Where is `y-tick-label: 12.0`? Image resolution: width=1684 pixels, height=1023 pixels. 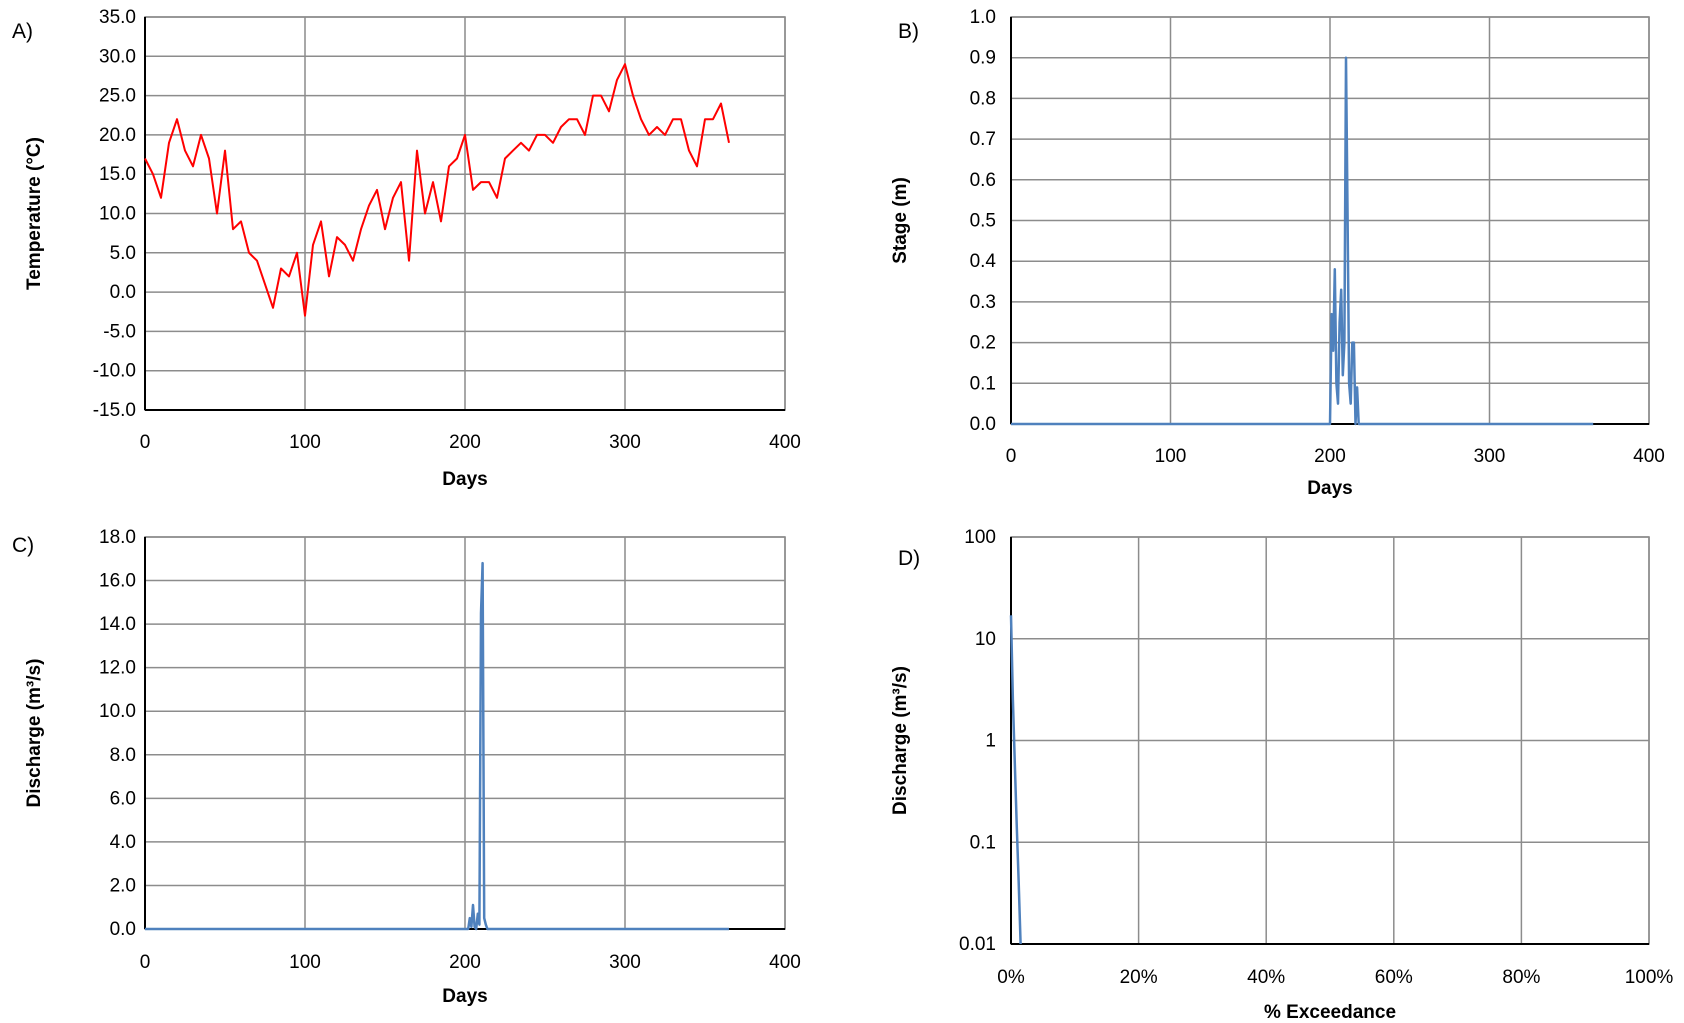
y-tick-label: 12.0 is located at coordinates (117, 668).